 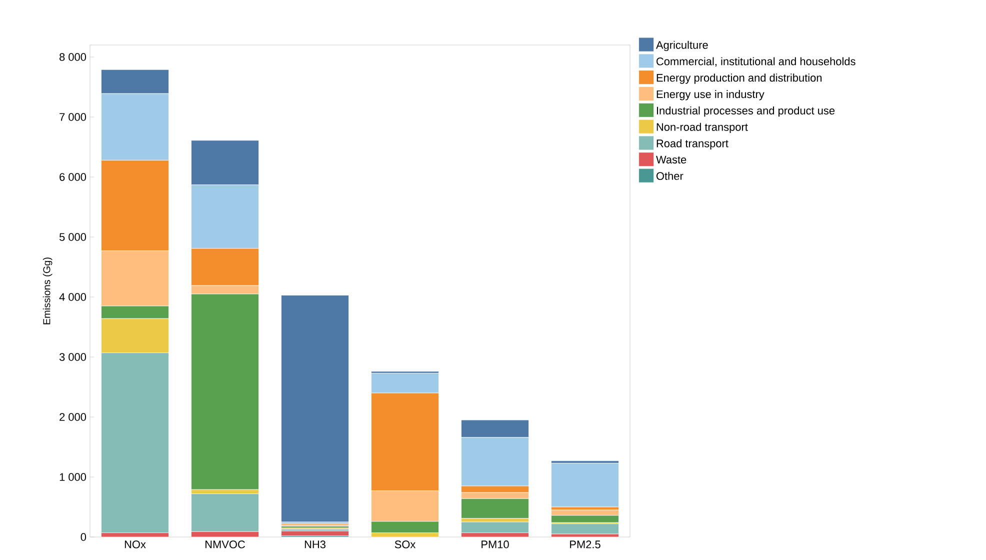 What do you see at coordinates (72, 297) in the screenshot?
I see `y-tick-label: 4 000` at bounding box center [72, 297].